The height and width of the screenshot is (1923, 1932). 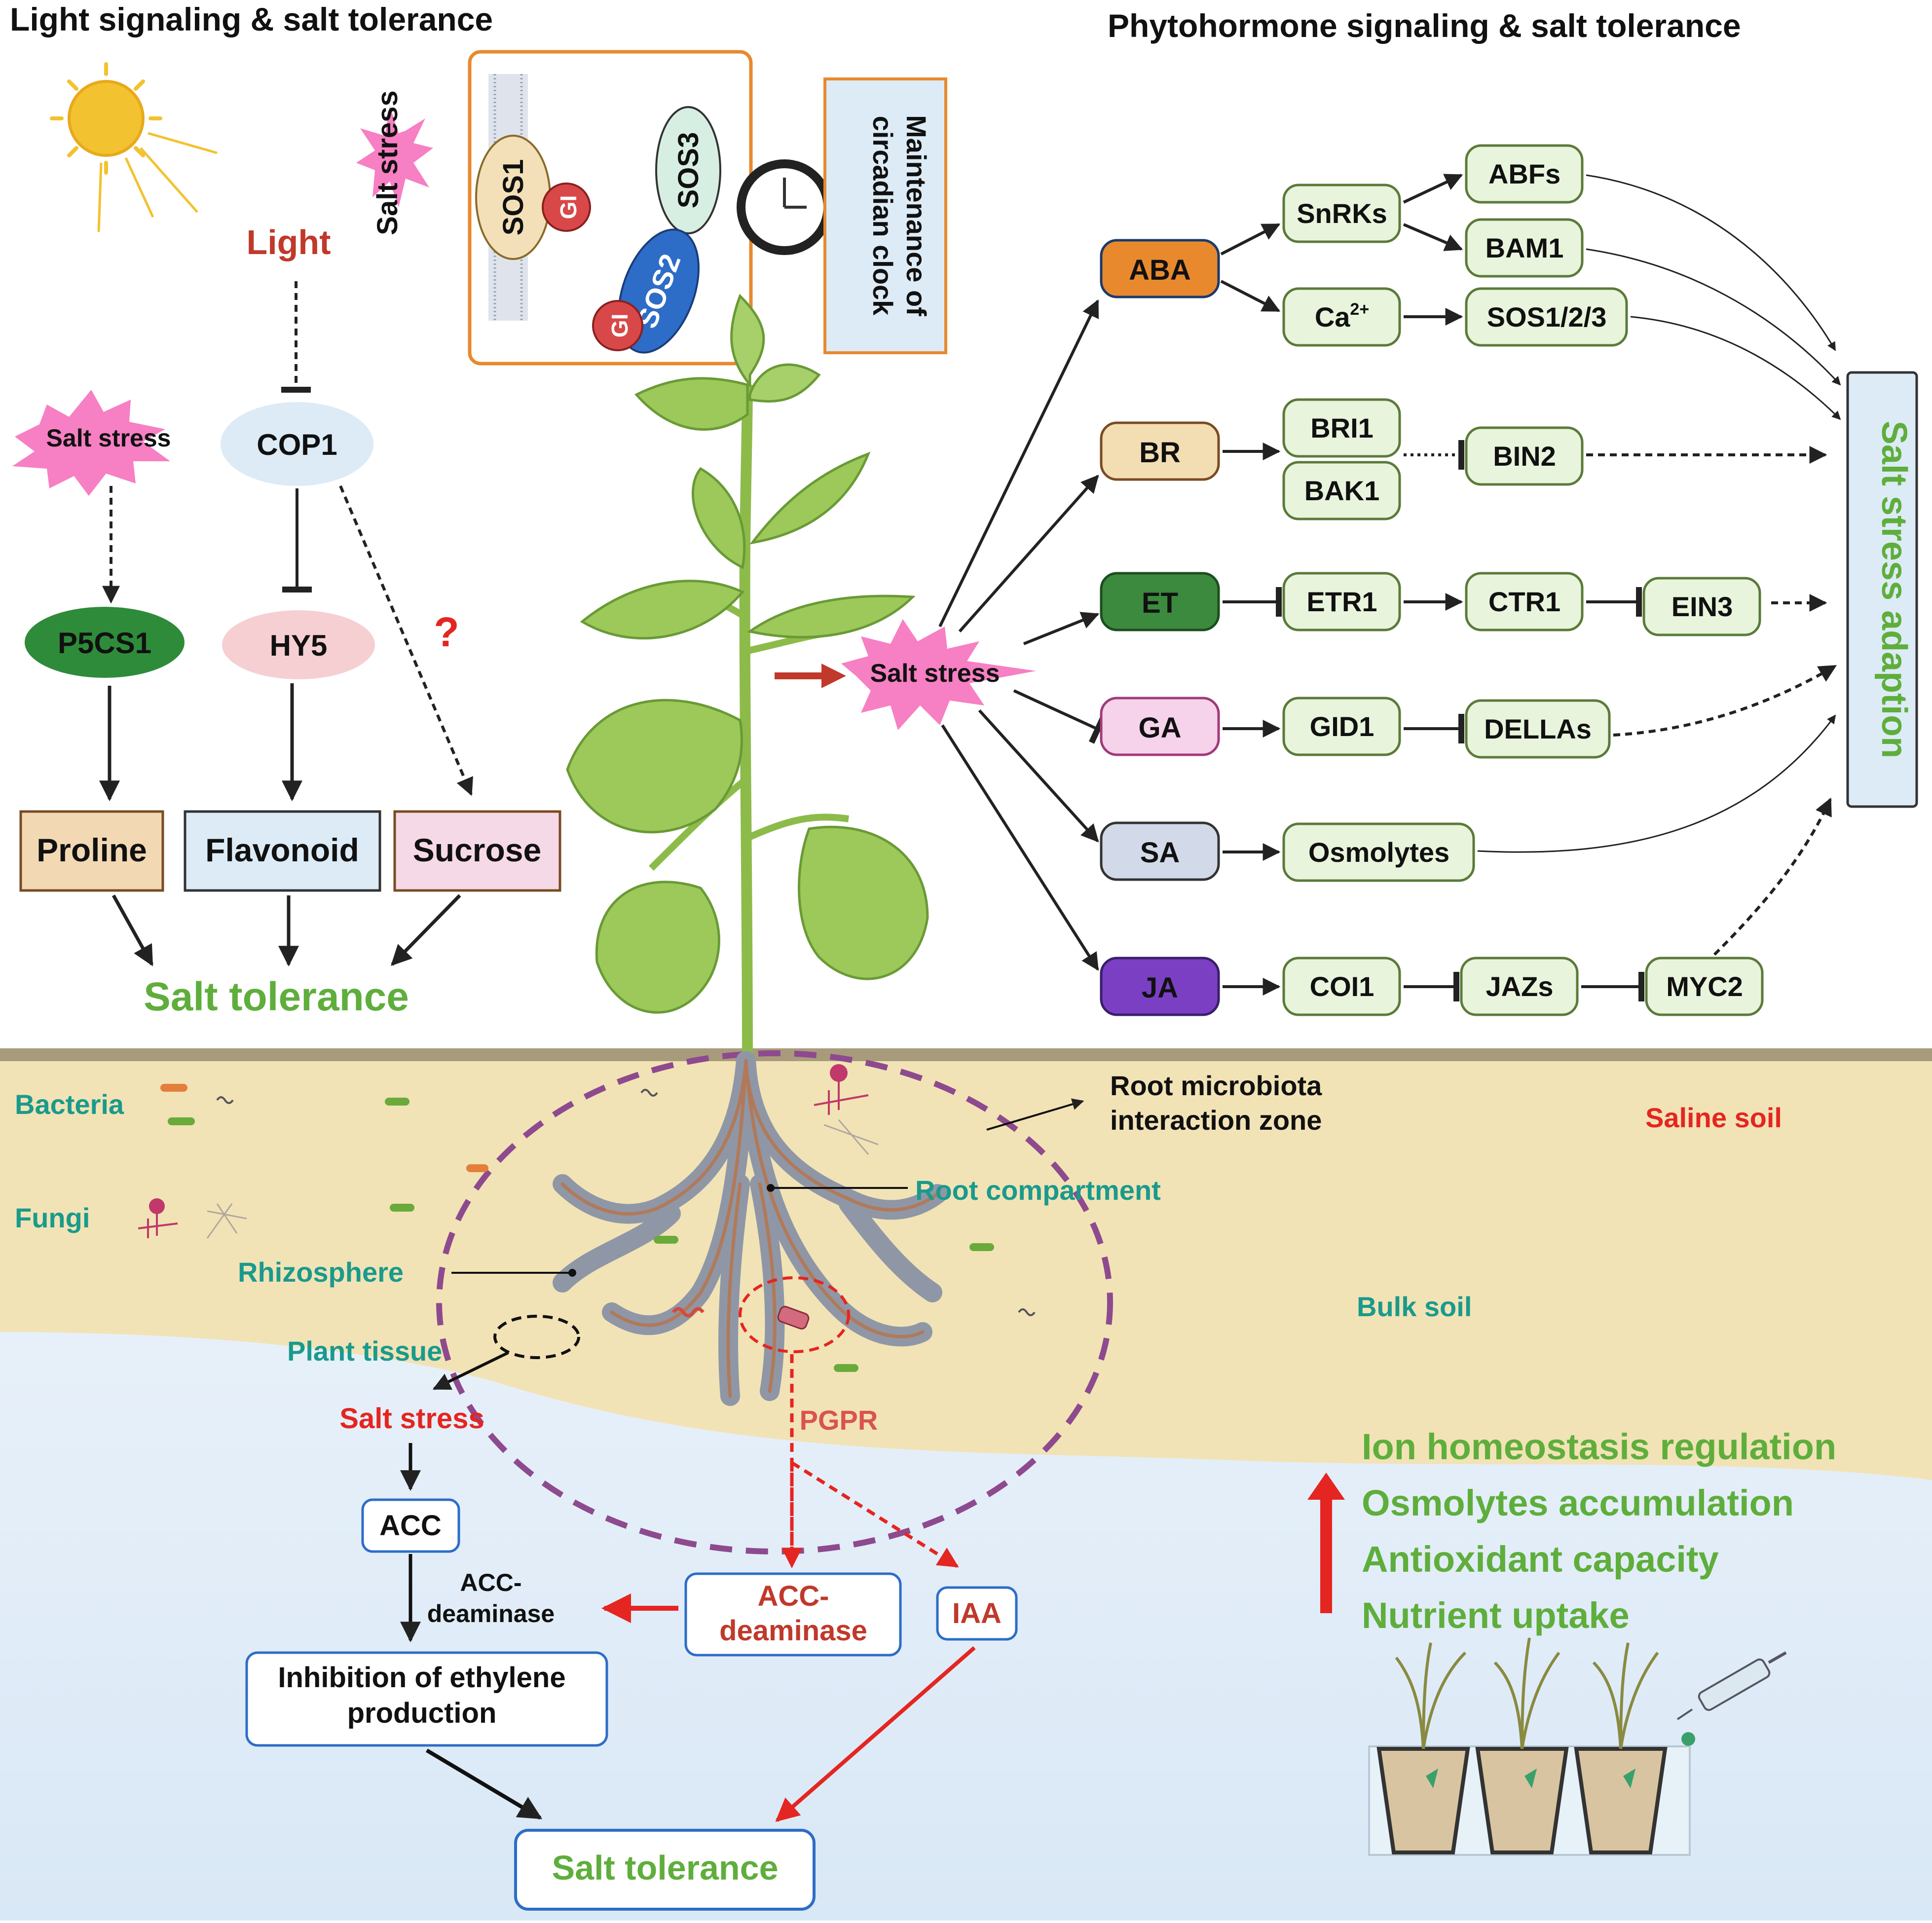 What do you see at coordinates (536, 1337) in the screenshot?
I see `plant-tissue-circle` at bounding box center [536, 1337].